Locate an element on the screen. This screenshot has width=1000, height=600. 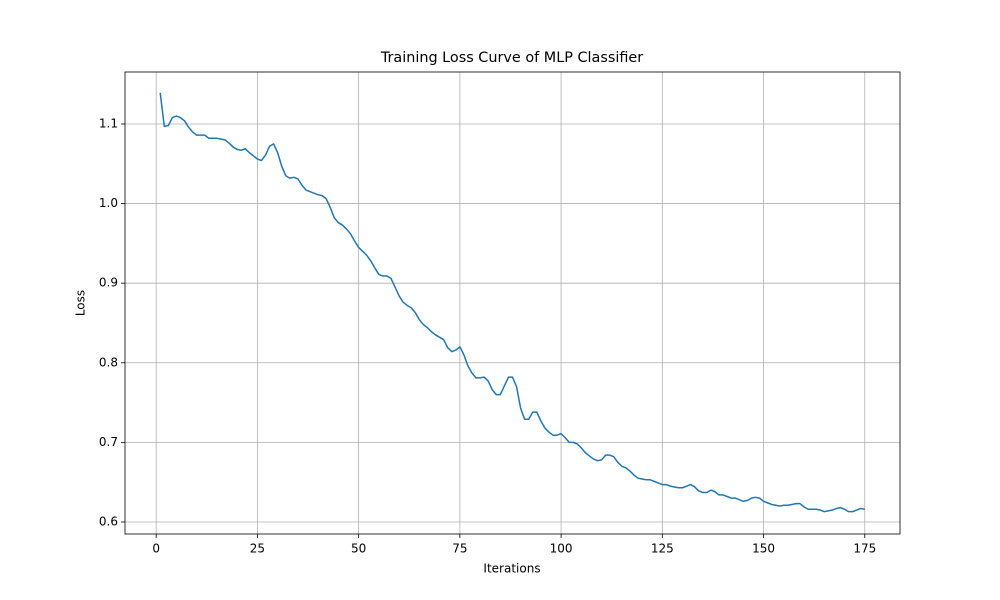
x-tick-label: 100 is located at coordinates (561, 549).